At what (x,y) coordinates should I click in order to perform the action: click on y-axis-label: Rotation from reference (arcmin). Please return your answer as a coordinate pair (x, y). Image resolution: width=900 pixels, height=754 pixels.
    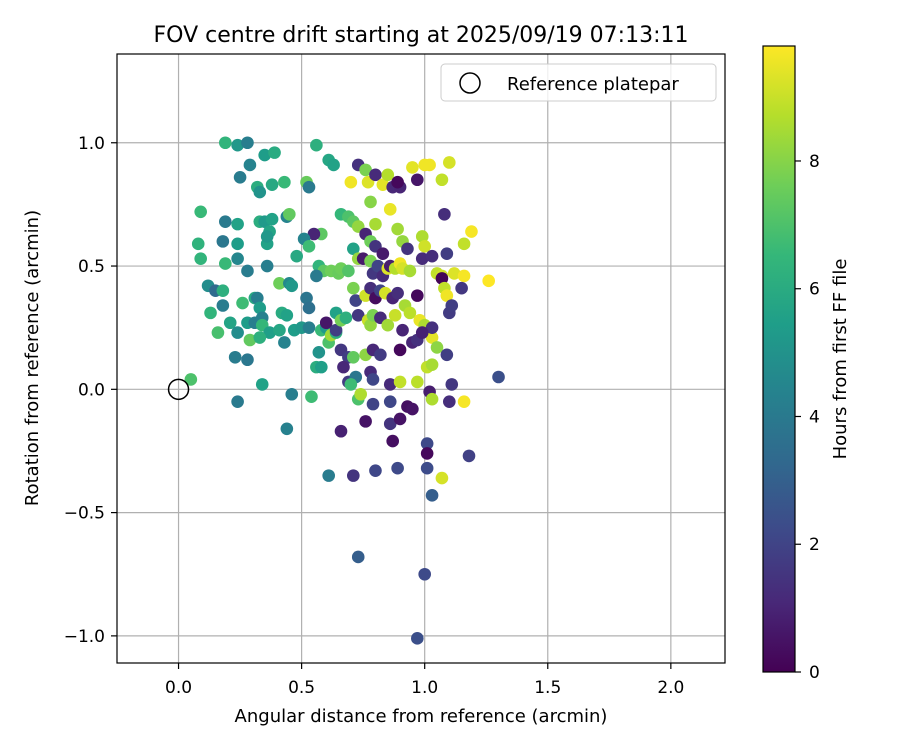
    Looking at the image, I should click on (32, 358).